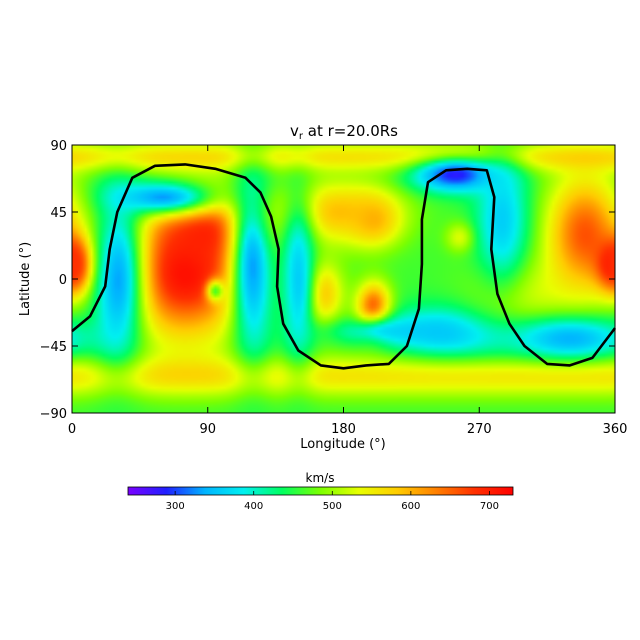 This screenshot has width=640, height=640. What do you see at coordinates (342, 444) in the screenshot?
I see `x-axis-label: Longitude (°)` at bounding box center [342, 444].